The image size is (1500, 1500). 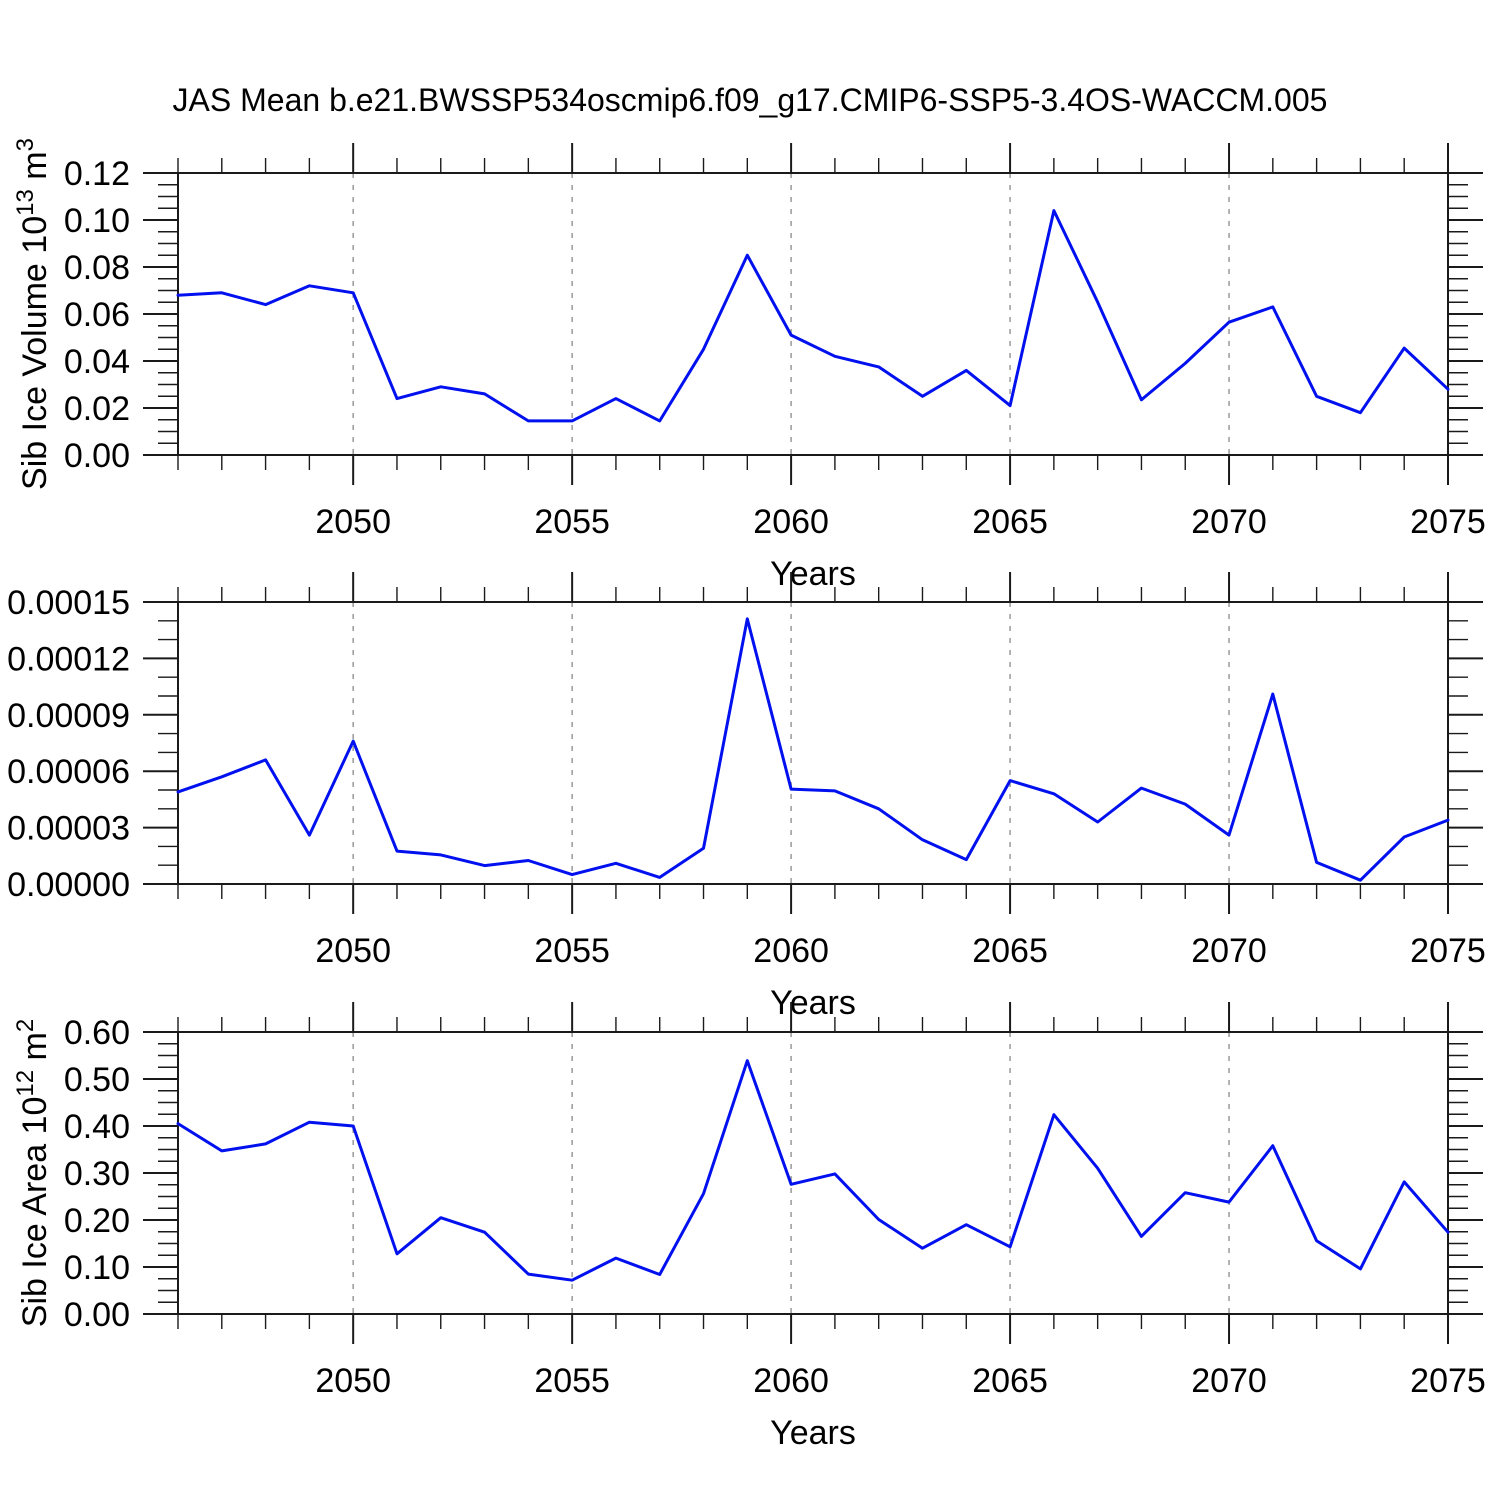 What do you see at coordinates (68, 603) in the screenshot?
I see `y-tick-label: 0.00015` at bounding box center [68, 603].